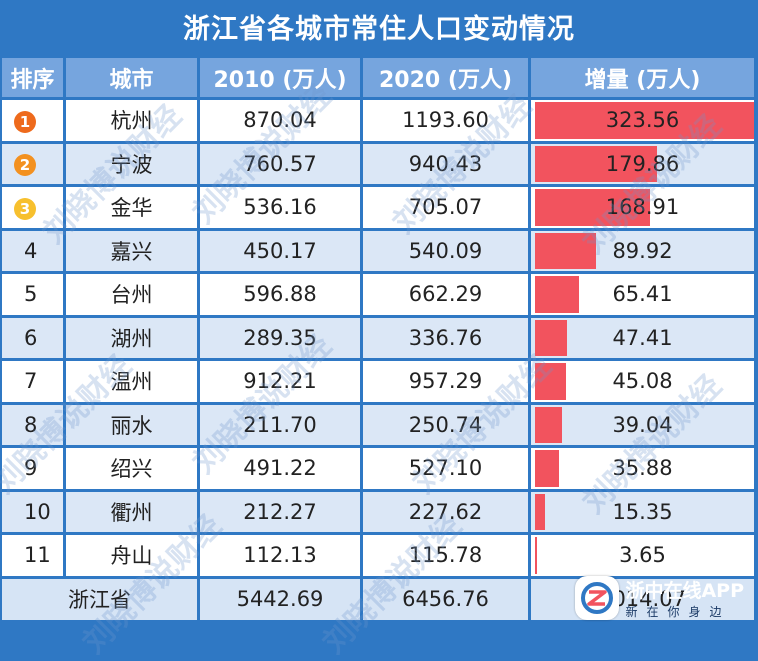 The image size is (758, 661). I want to click on delta-cell: 89.92, so click(644, 252).